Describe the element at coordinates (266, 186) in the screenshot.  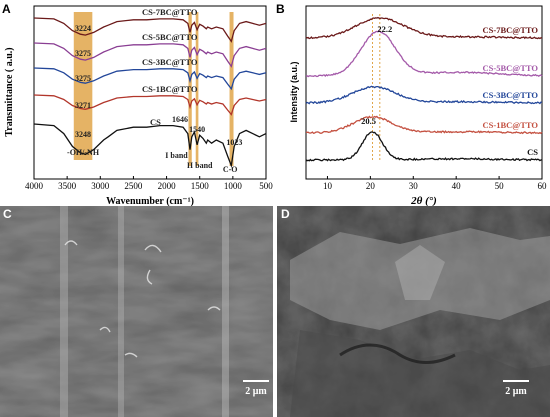
I see `ftir-x-tick-label: 500` at that location.